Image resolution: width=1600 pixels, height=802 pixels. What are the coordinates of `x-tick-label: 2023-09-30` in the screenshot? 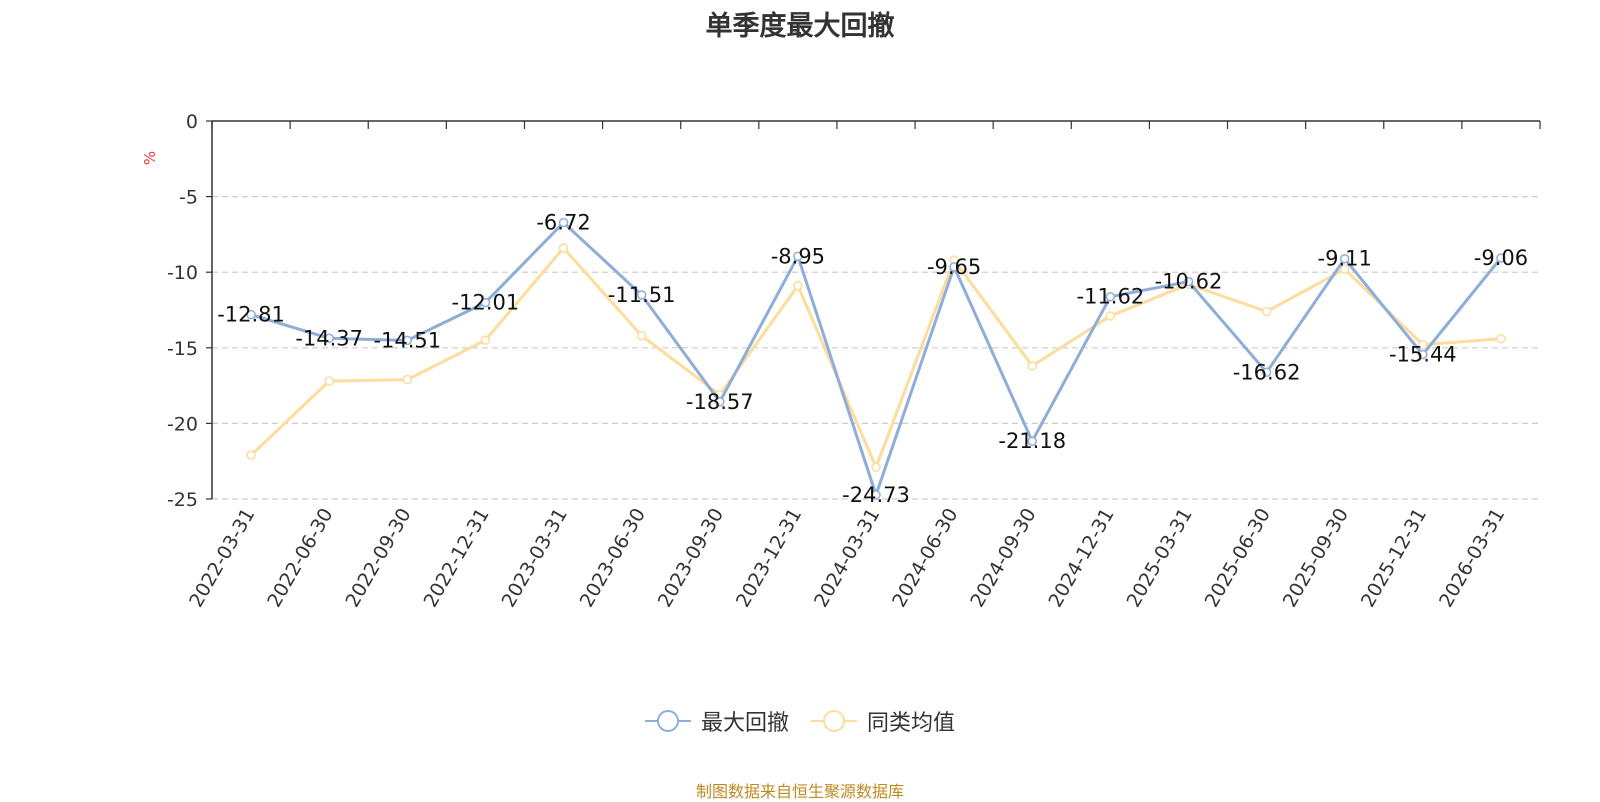 It's located at (691, 558).